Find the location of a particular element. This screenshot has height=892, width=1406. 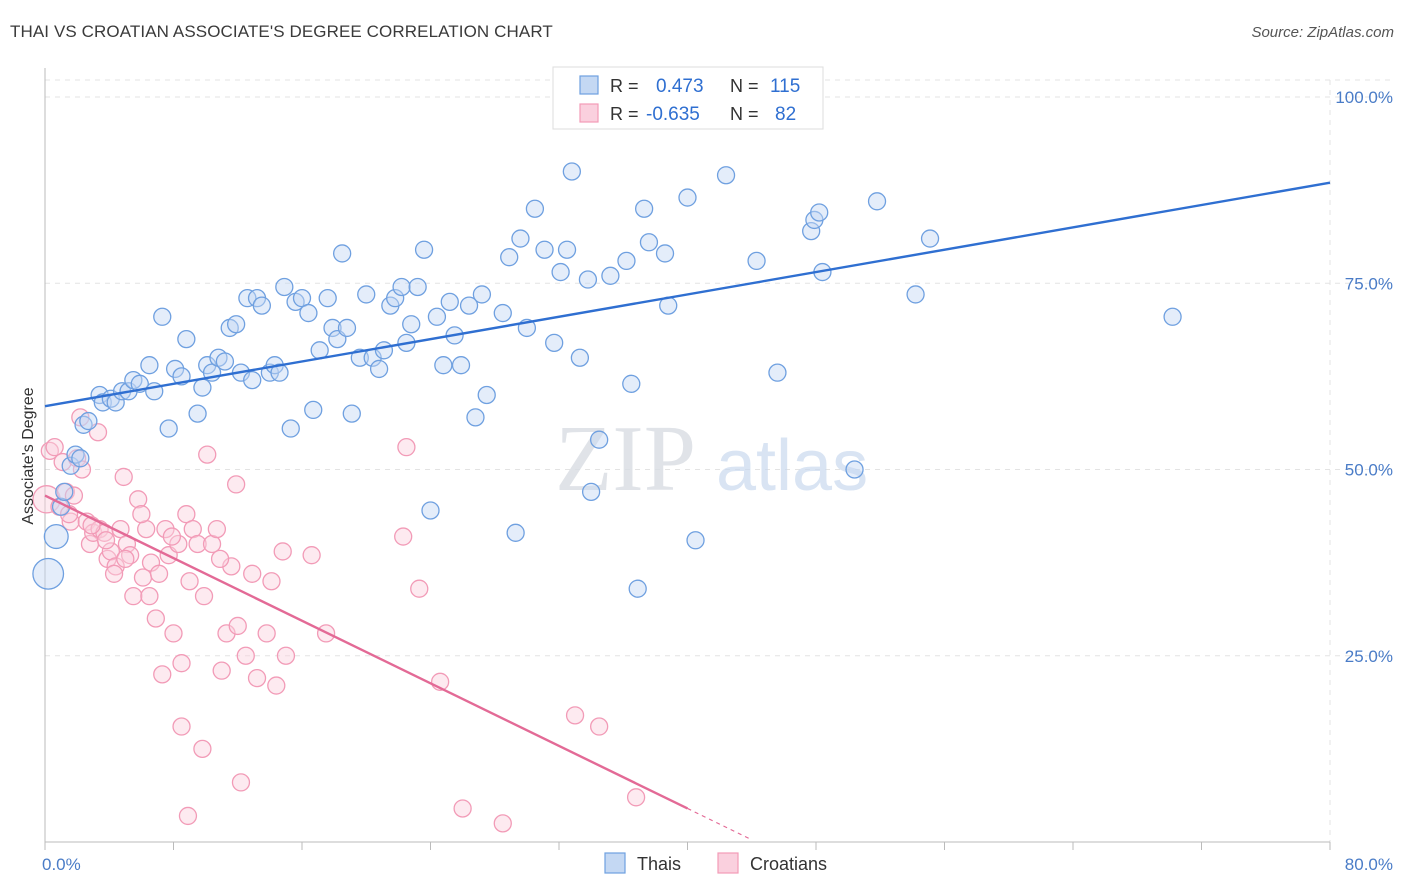

croatian-r-value: -0.635 is located at coordinates (673, 114).